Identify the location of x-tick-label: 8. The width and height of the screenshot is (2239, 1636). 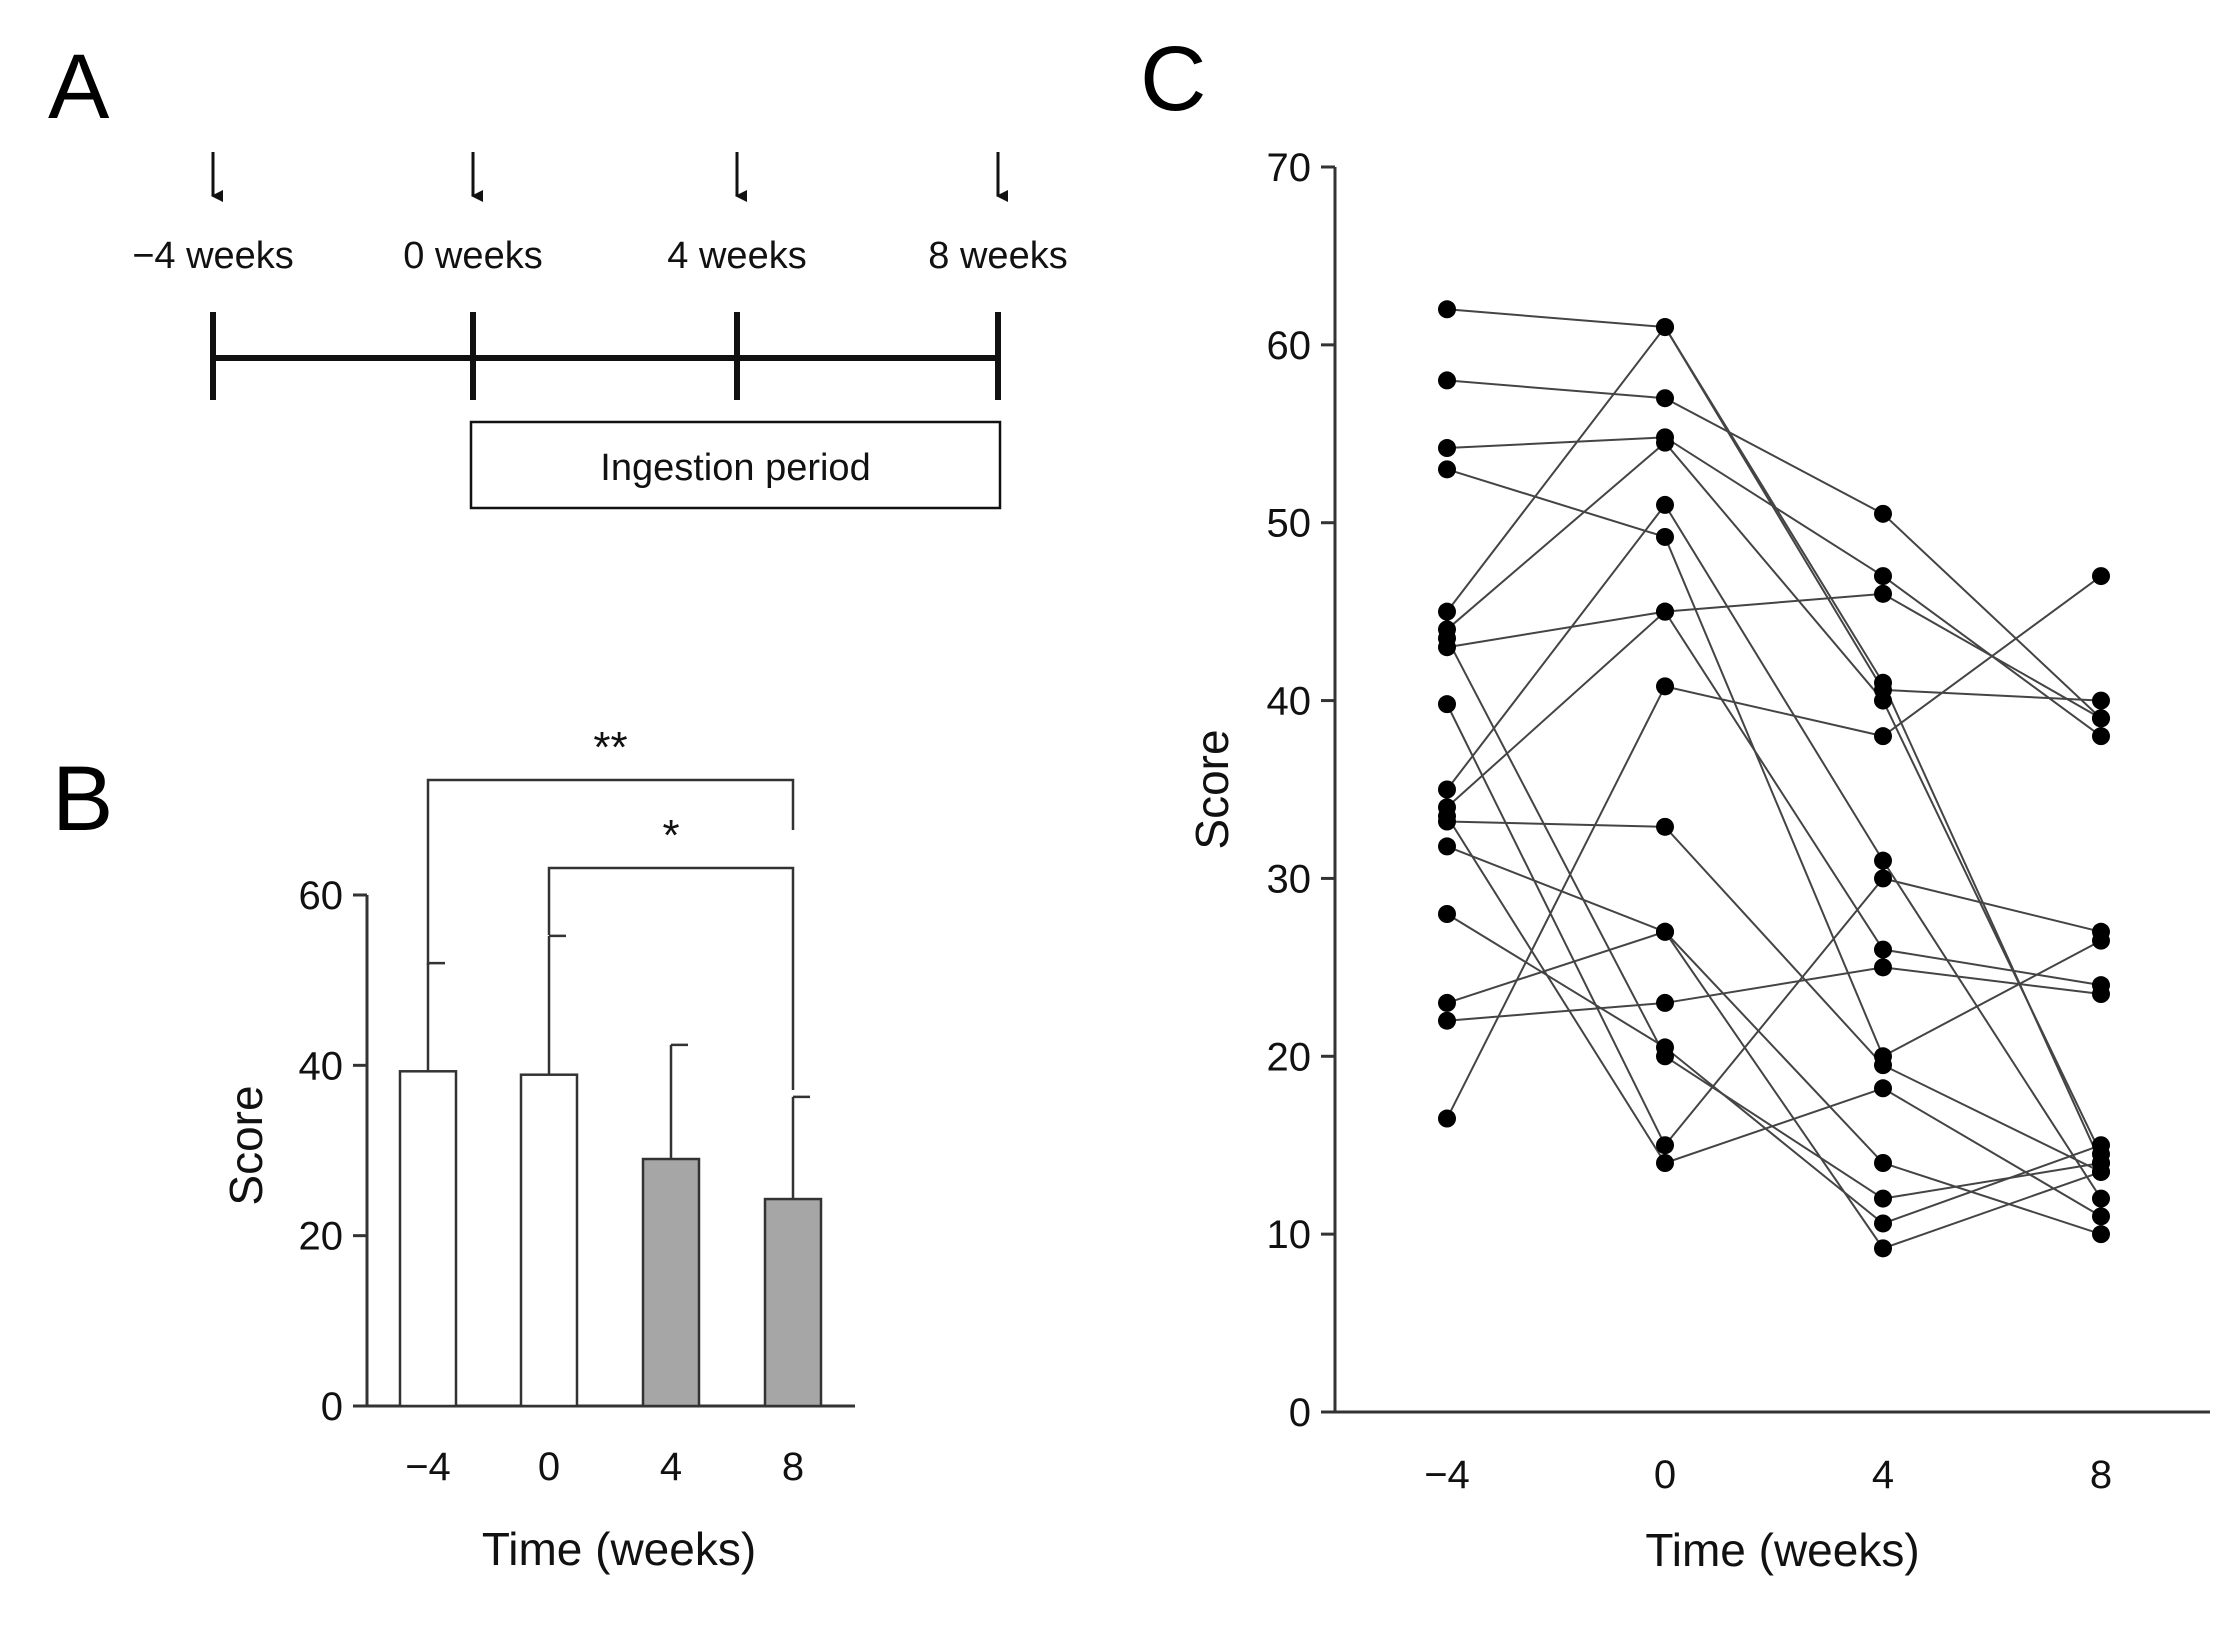
(2101, 1475).